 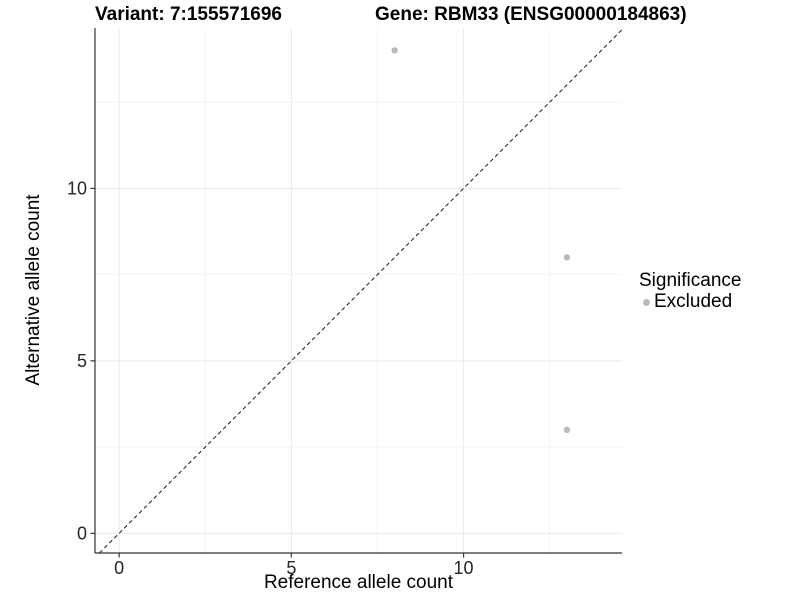 I want to click on y-tick-label: 0, so click(x=82, y=533).